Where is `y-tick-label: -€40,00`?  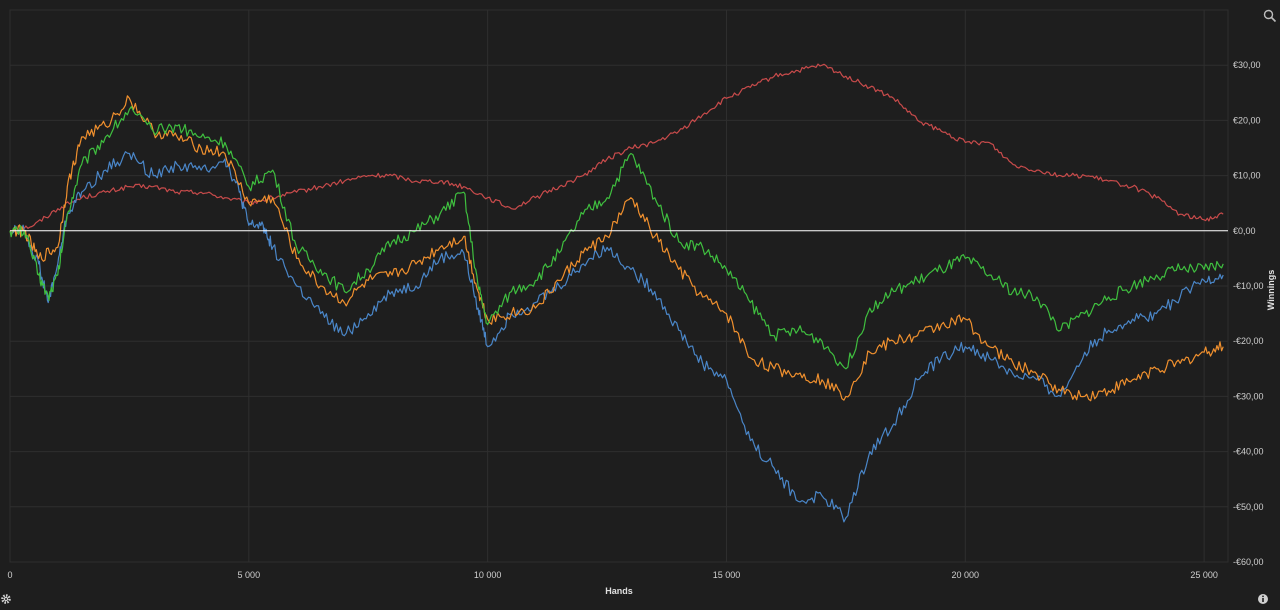 y-tick-label: -€40,00 is located at coordinates (1248, 452).